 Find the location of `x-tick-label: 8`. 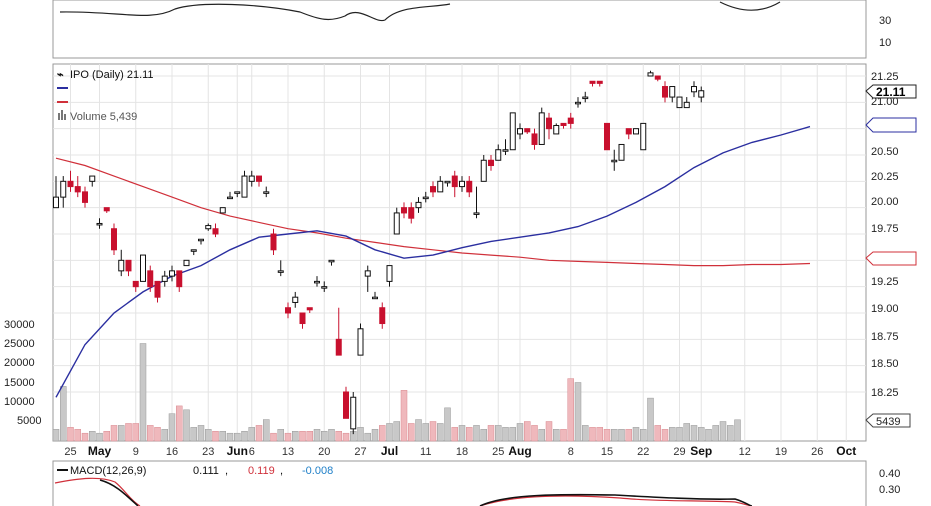

x-tick-label: 8 is located at coordinates (571, 452).